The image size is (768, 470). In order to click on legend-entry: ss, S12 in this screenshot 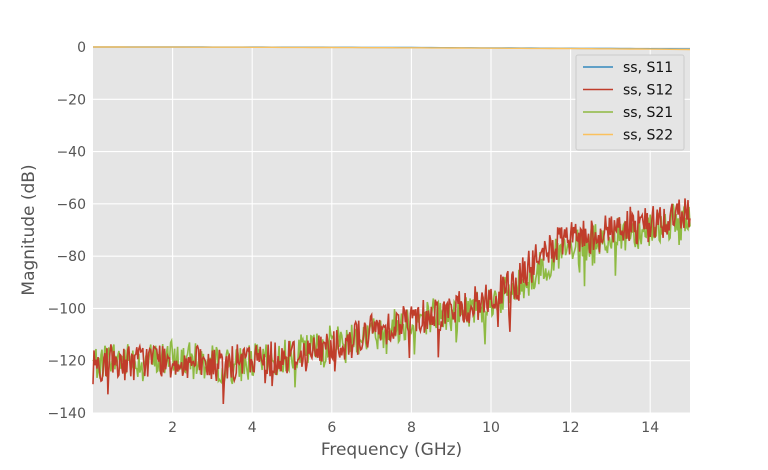, I will do `click(648, 91)`.